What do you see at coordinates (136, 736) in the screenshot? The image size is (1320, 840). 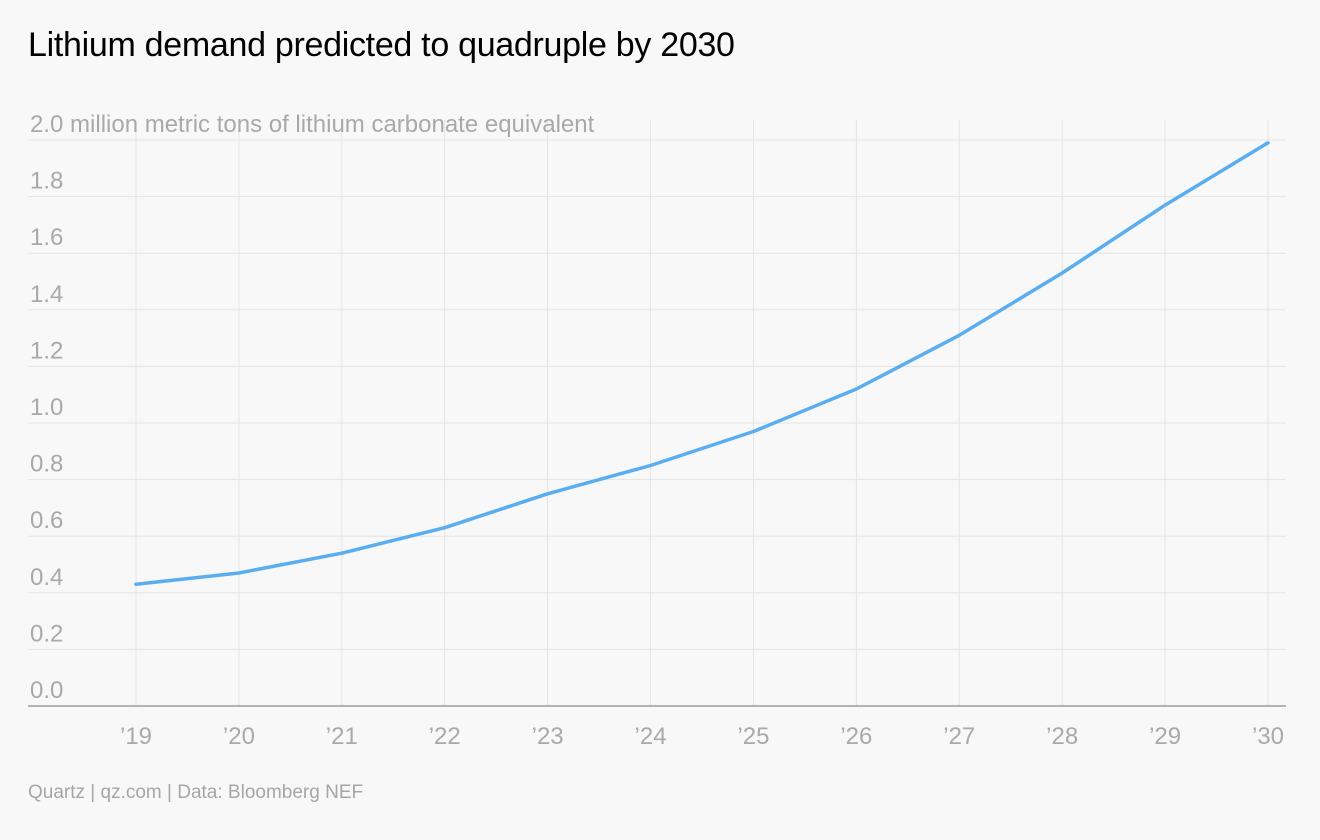 I see `x-tick-label: ’19` at bounding box center [136, 736].